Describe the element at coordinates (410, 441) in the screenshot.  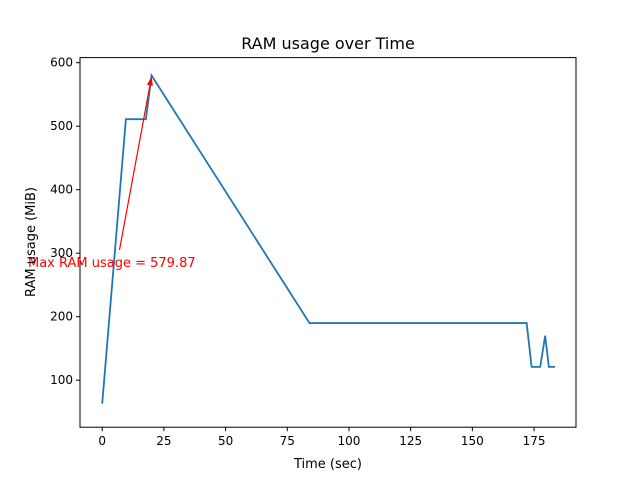
I see `x-tick-label: 125` at that location.